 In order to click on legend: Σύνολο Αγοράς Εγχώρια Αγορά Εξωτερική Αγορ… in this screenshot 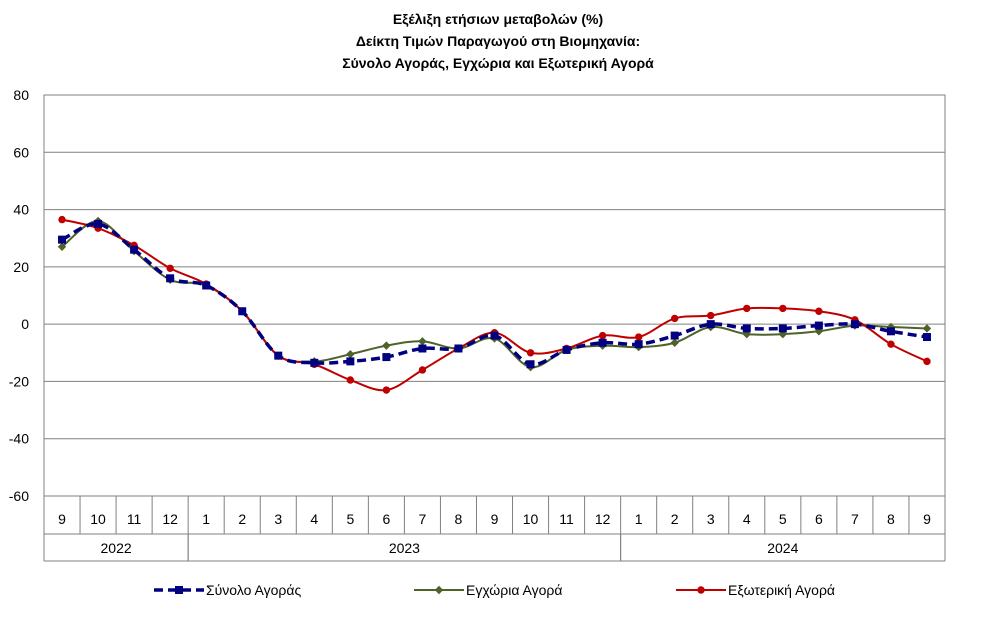, I will do `click(494, 590)`.